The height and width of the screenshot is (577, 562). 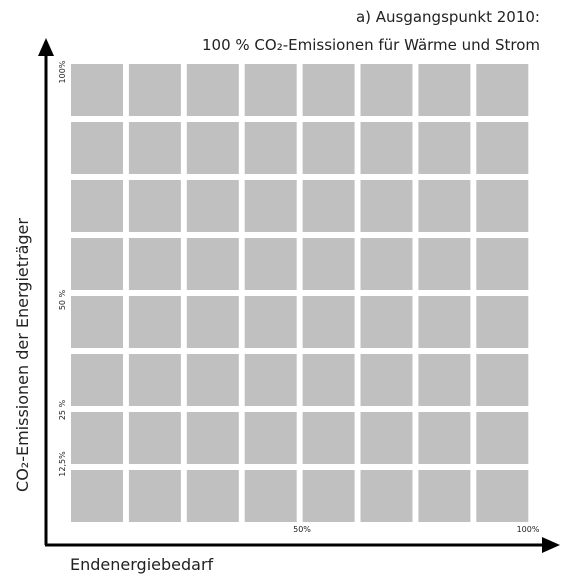 I want to click on x-tick-label: 50%, so click(x=302, y=529).